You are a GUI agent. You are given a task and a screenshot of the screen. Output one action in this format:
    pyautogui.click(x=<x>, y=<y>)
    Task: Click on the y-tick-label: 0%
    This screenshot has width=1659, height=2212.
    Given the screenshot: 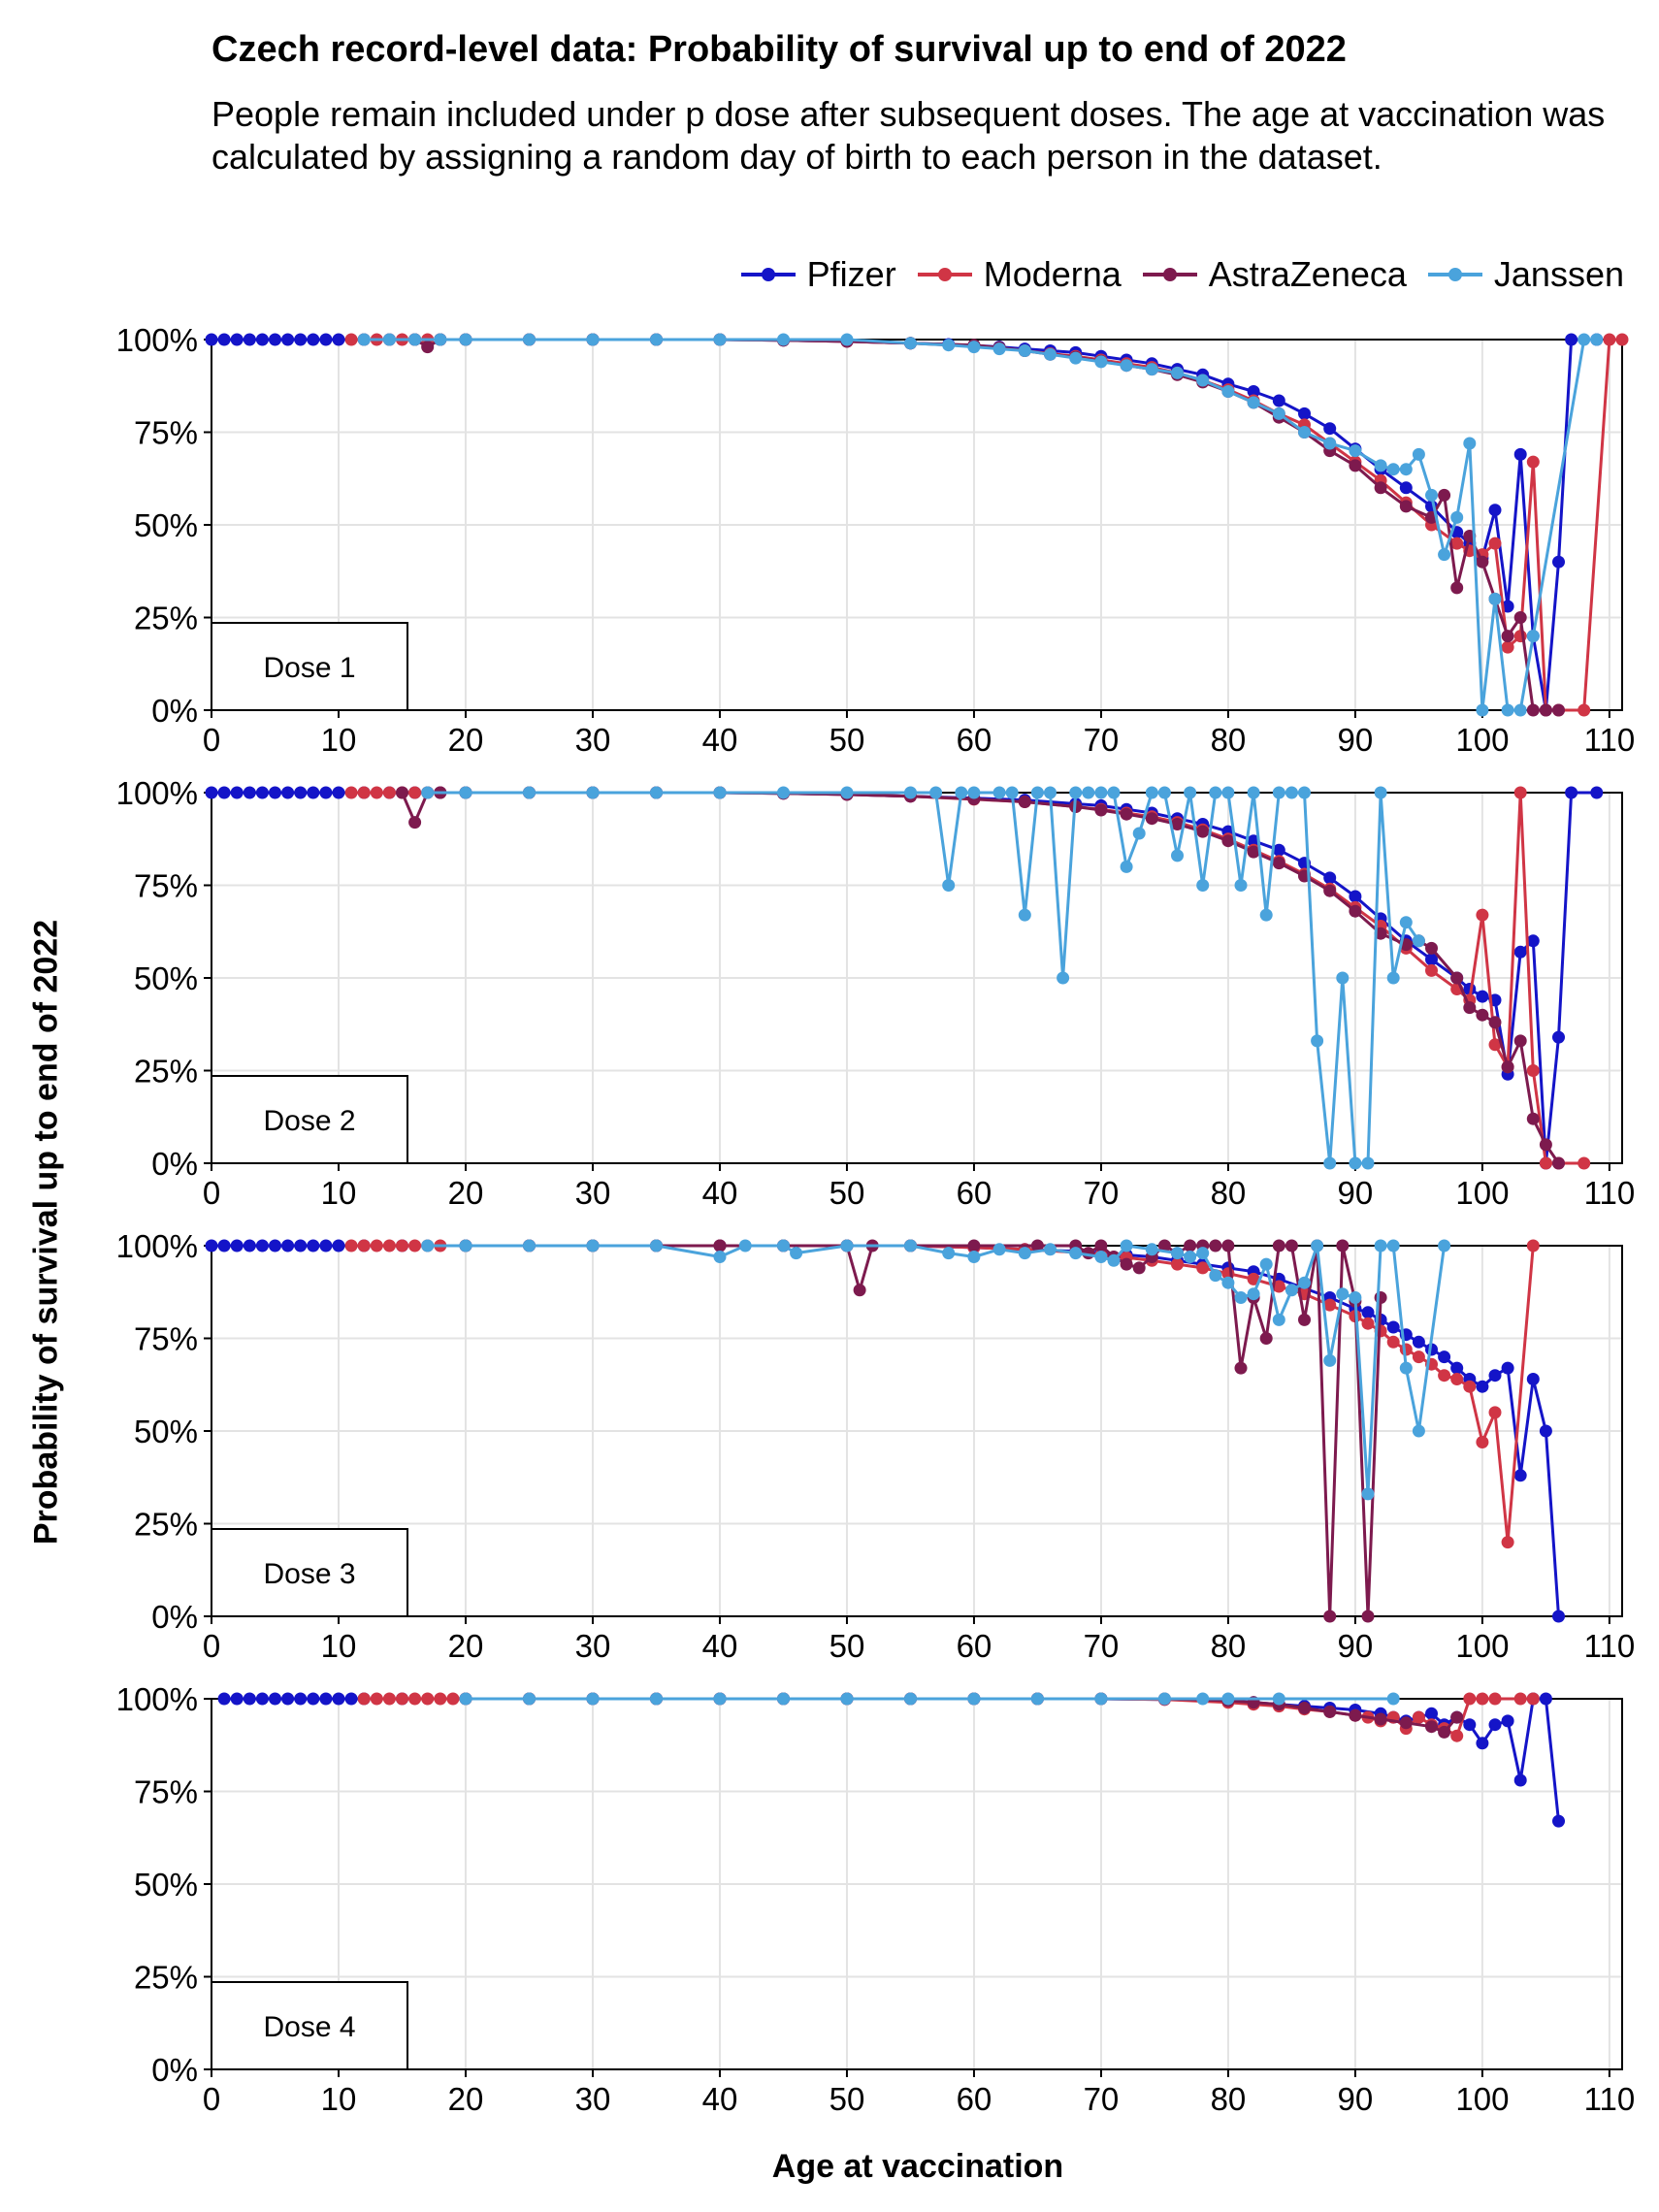 What is the action you would take?
    pyautogui.click(x=175, y=711)
    